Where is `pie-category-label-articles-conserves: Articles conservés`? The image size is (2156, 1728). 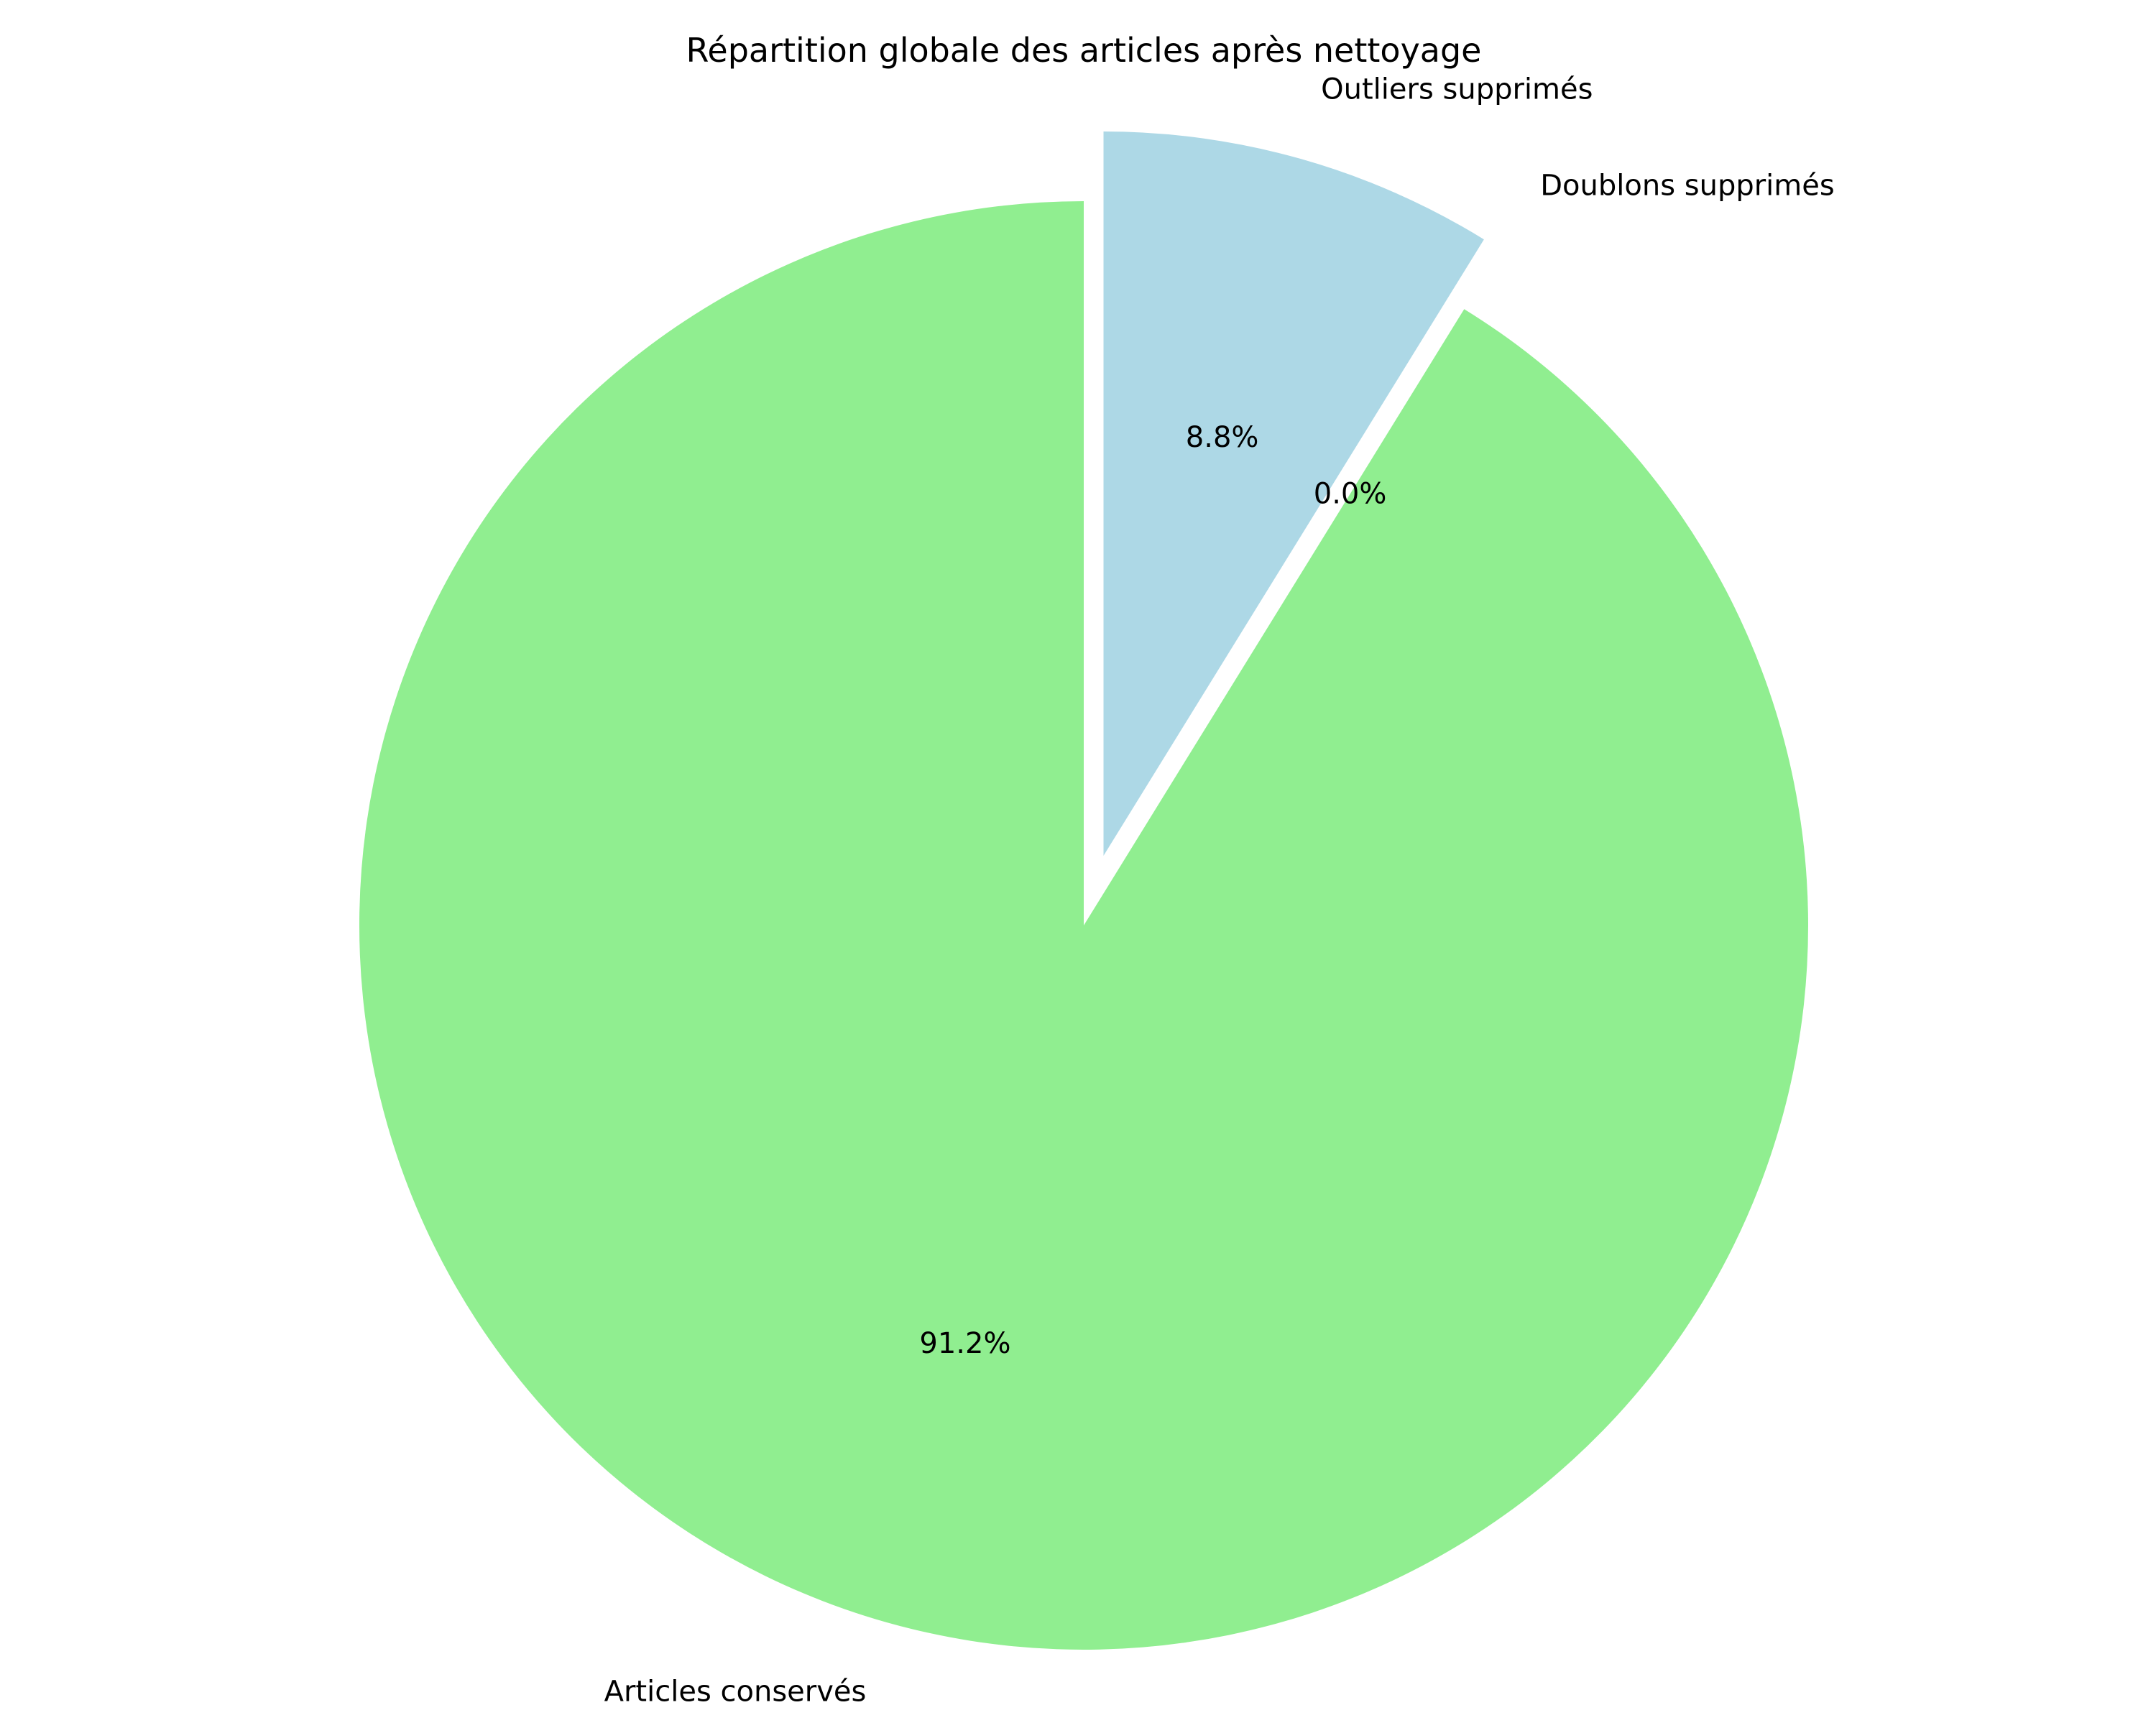
pie-category-label-articles-conserves: Articles conservés is located at coordinates (735, 1692).